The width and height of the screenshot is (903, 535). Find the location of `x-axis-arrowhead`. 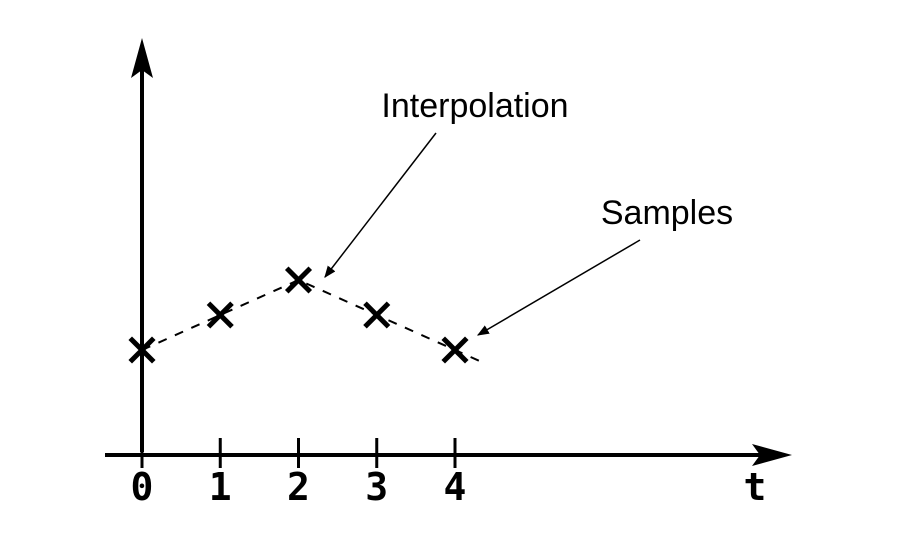

x-axis-arrowhead is located at coordinates (772, 455).